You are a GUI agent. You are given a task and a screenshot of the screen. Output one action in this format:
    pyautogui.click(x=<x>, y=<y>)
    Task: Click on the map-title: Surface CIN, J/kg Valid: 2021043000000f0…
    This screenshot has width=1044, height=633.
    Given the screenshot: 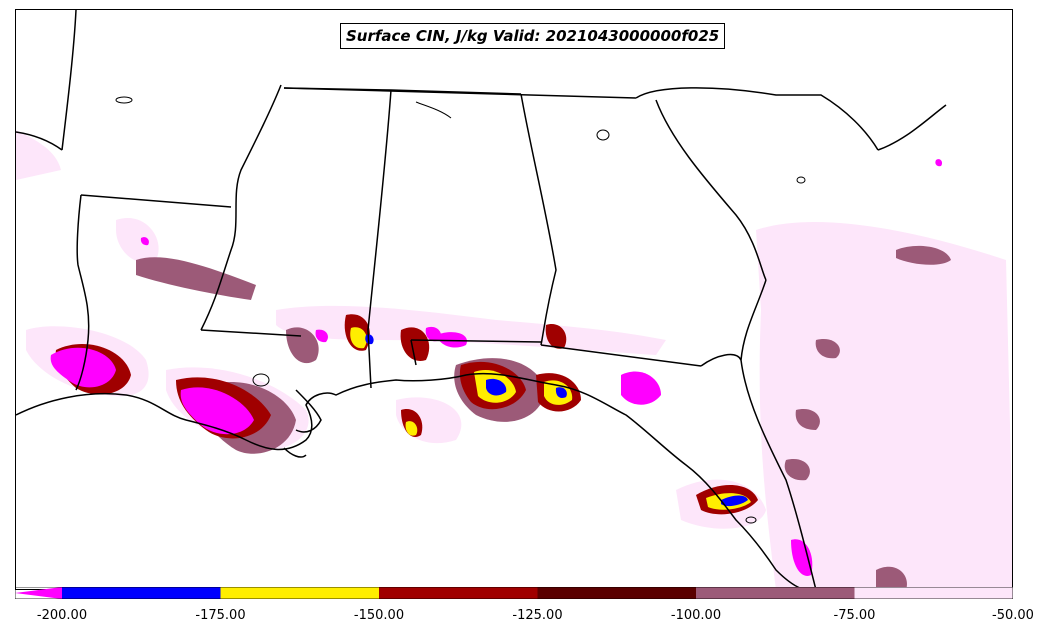 What is the action you would take?
    pyautogui.click(x=533, y=36)
    